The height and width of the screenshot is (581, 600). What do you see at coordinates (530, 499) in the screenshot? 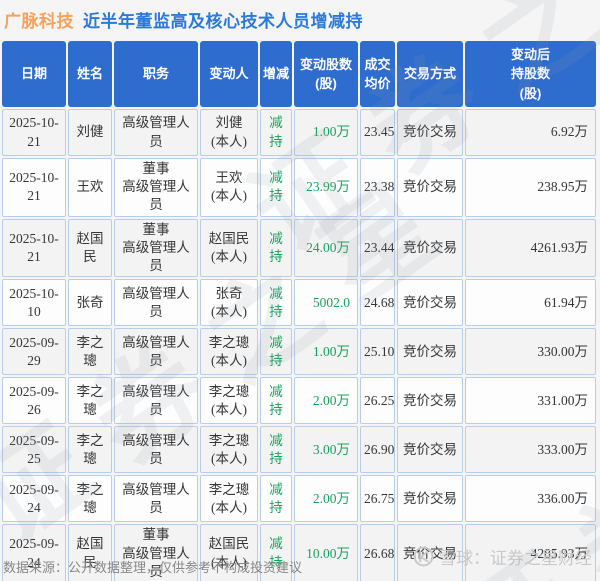
I see `cell-shares-after: 336.00万` at bounding box center [530, 499].